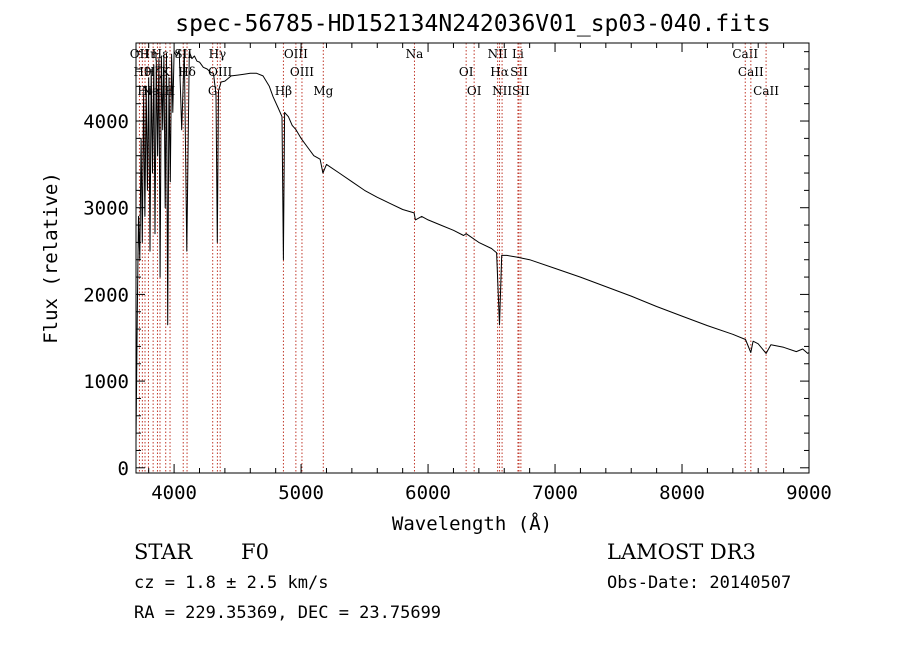  Describe the element at coordinates (170, 91) in the screenshot. I see `line-marker-label: H` at that location.